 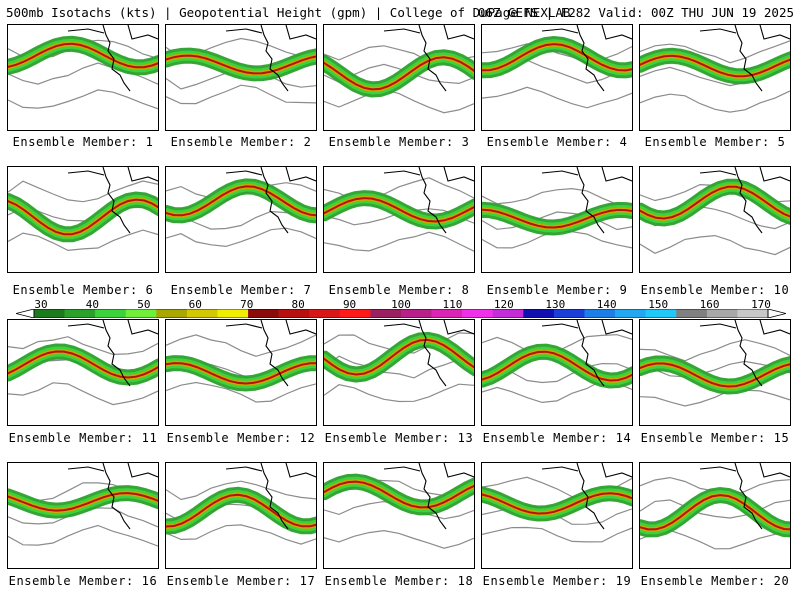 What do you see at coordinates (715, 290) in the screenshot?
I see `ensemble-member-label: Ensemble Member: 10` at bounding box center [715, 290].